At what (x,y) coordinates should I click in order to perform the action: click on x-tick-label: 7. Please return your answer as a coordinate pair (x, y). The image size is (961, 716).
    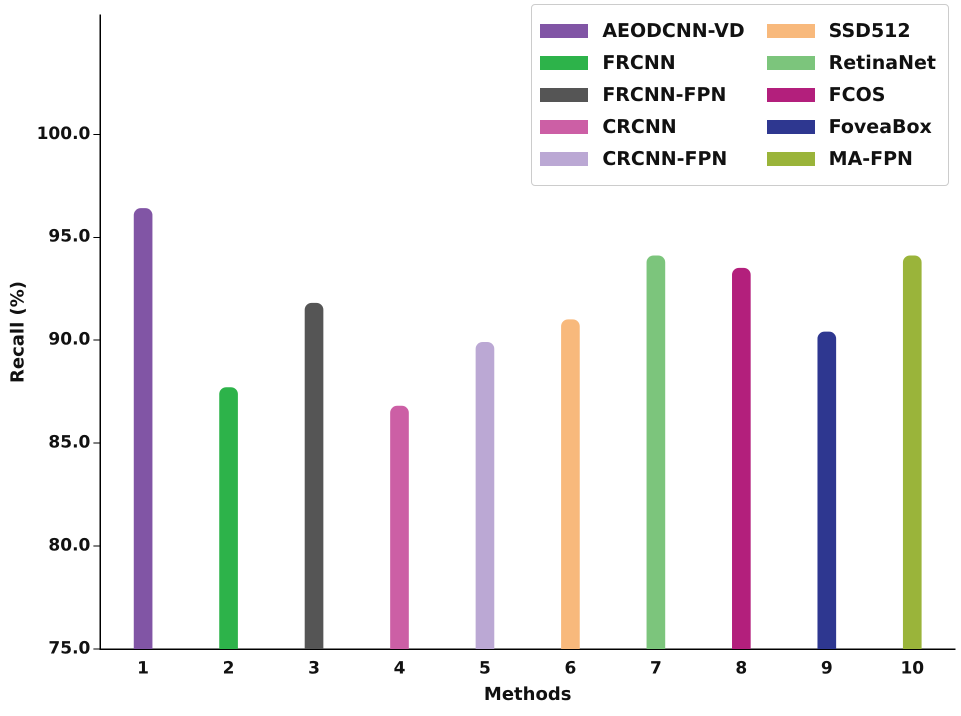
    Looking at the image, I should click on (656, 668).